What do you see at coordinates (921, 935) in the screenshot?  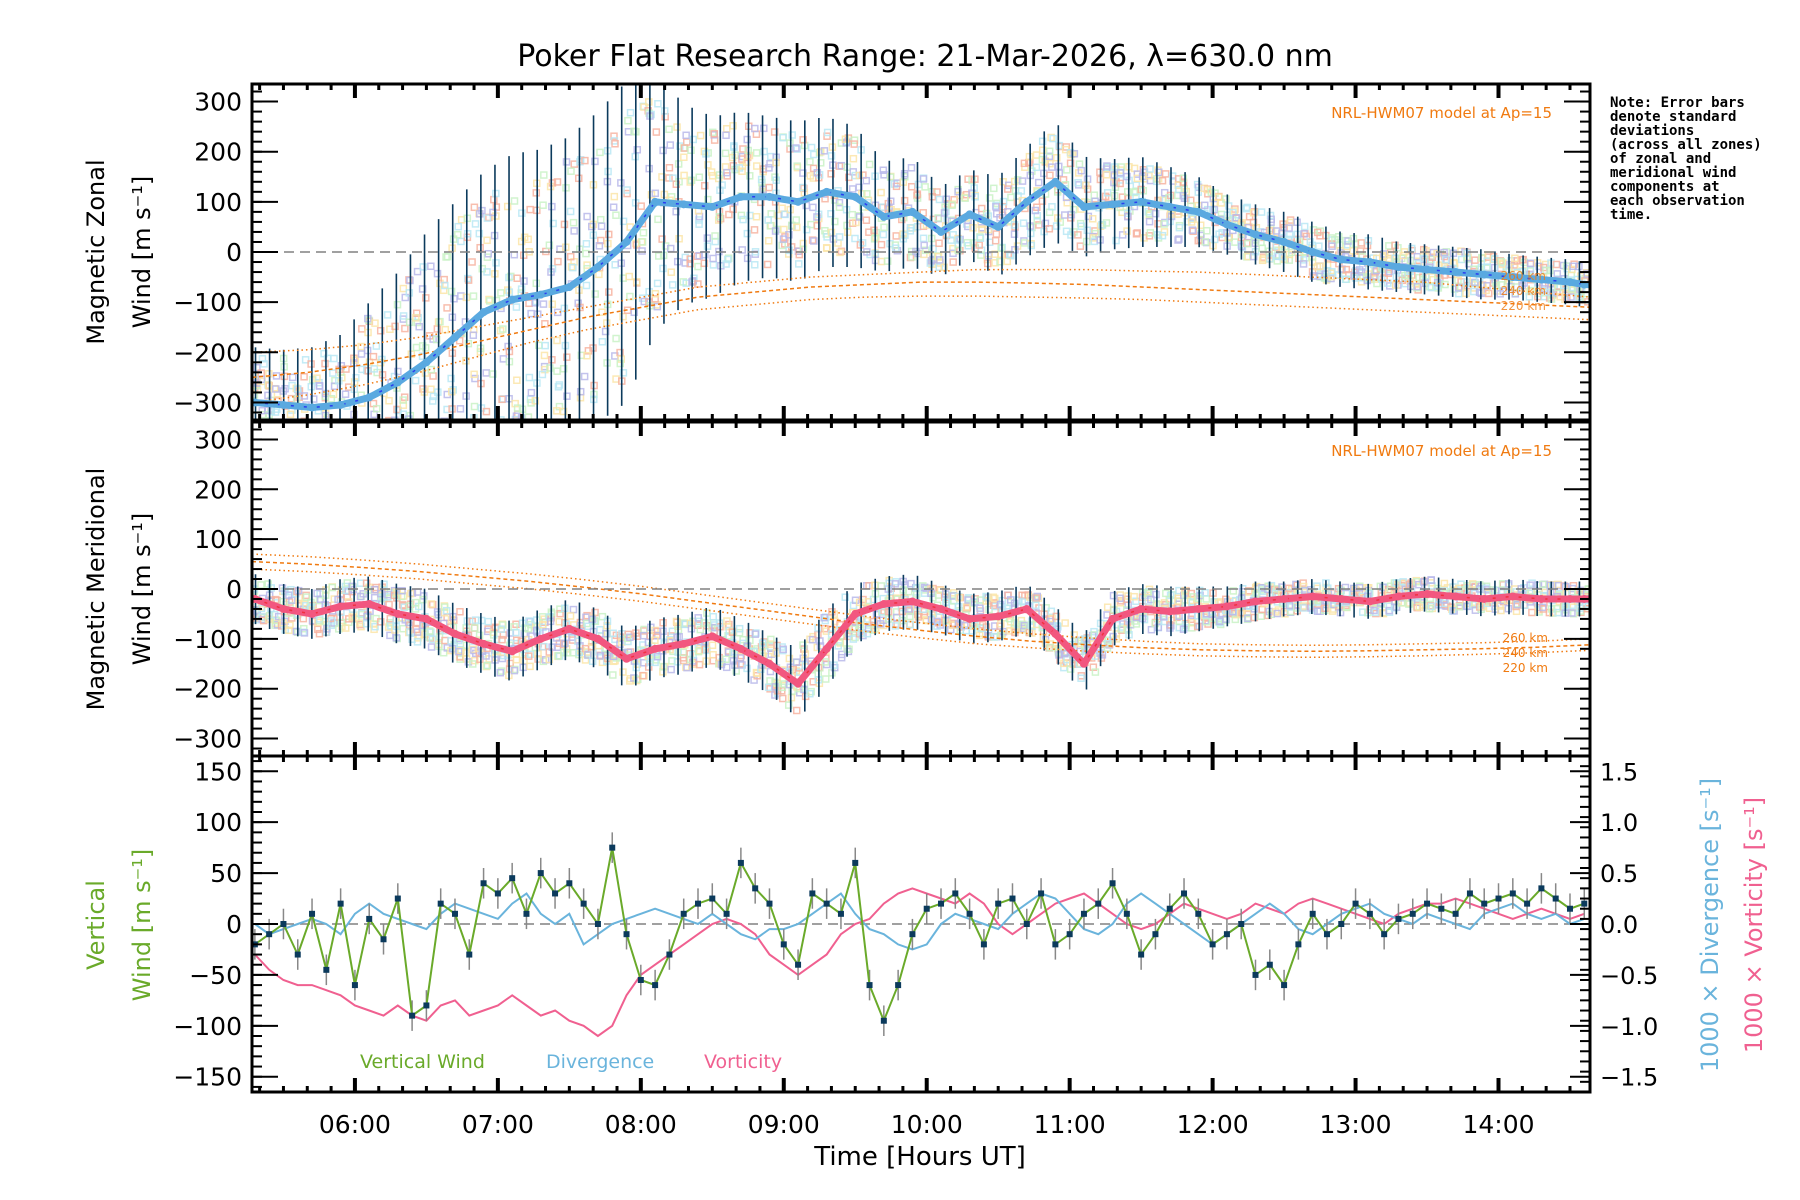 I see `vertical-plot-area` at bounding box center [921, 935].